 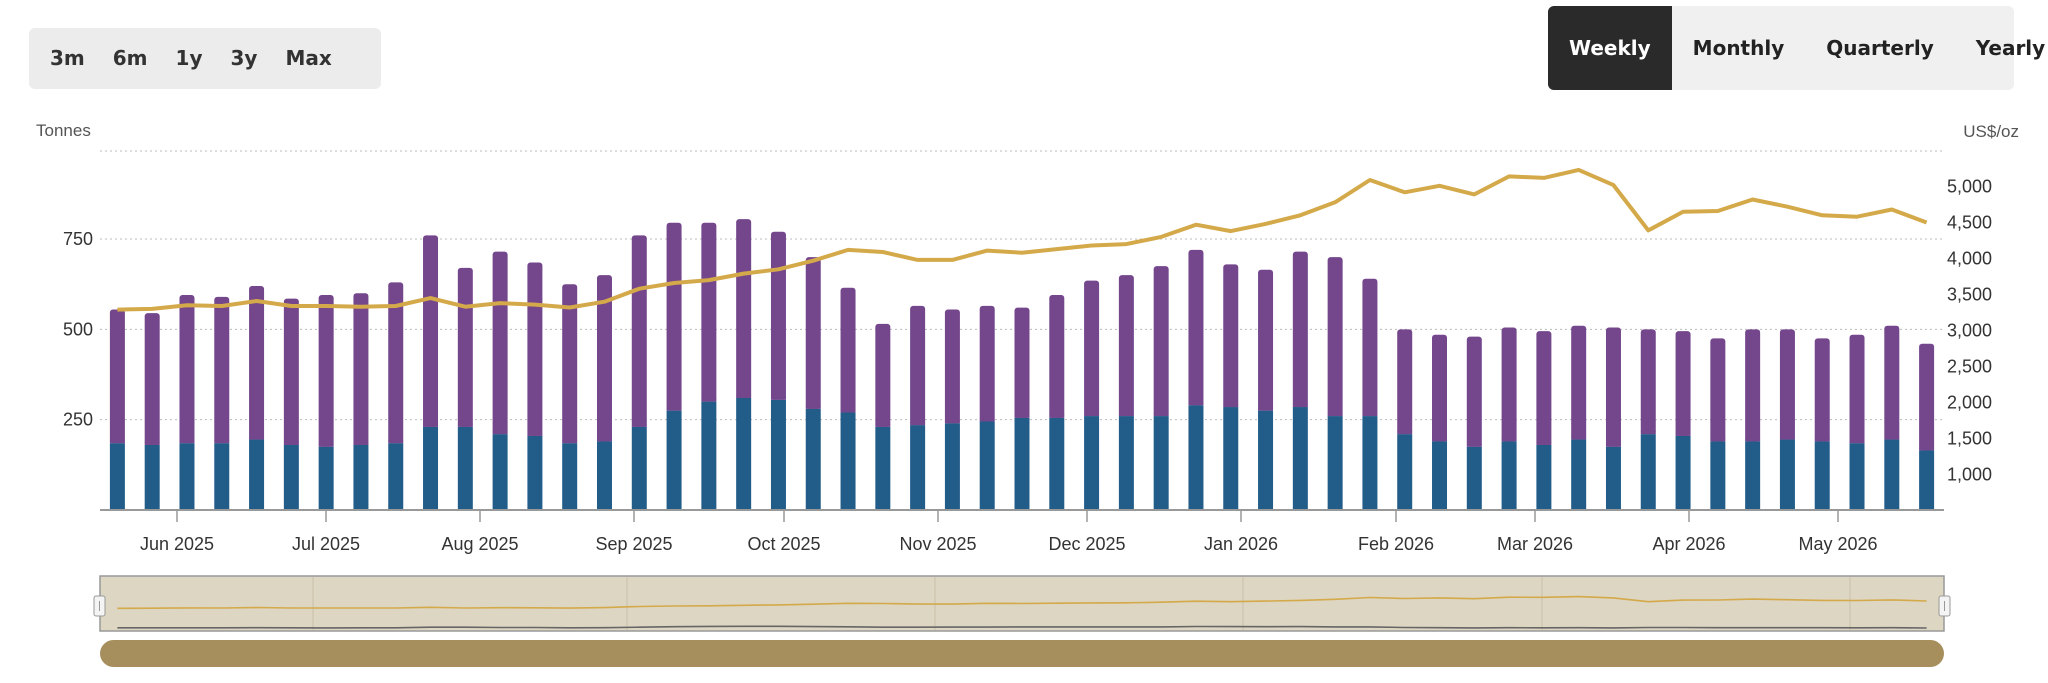 I want to click on right-tick-label: 5,000, so click(x=1969, y=187).